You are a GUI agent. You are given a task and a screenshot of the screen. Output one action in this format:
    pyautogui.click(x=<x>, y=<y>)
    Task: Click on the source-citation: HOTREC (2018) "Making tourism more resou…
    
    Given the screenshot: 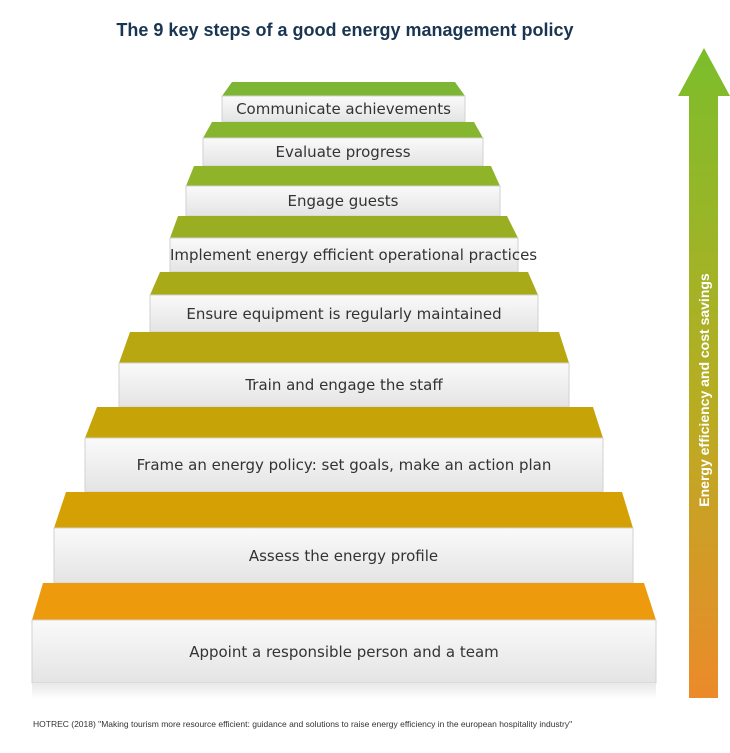 What is the action you would take?
    pyautogui.click(x=303, y=724)
    